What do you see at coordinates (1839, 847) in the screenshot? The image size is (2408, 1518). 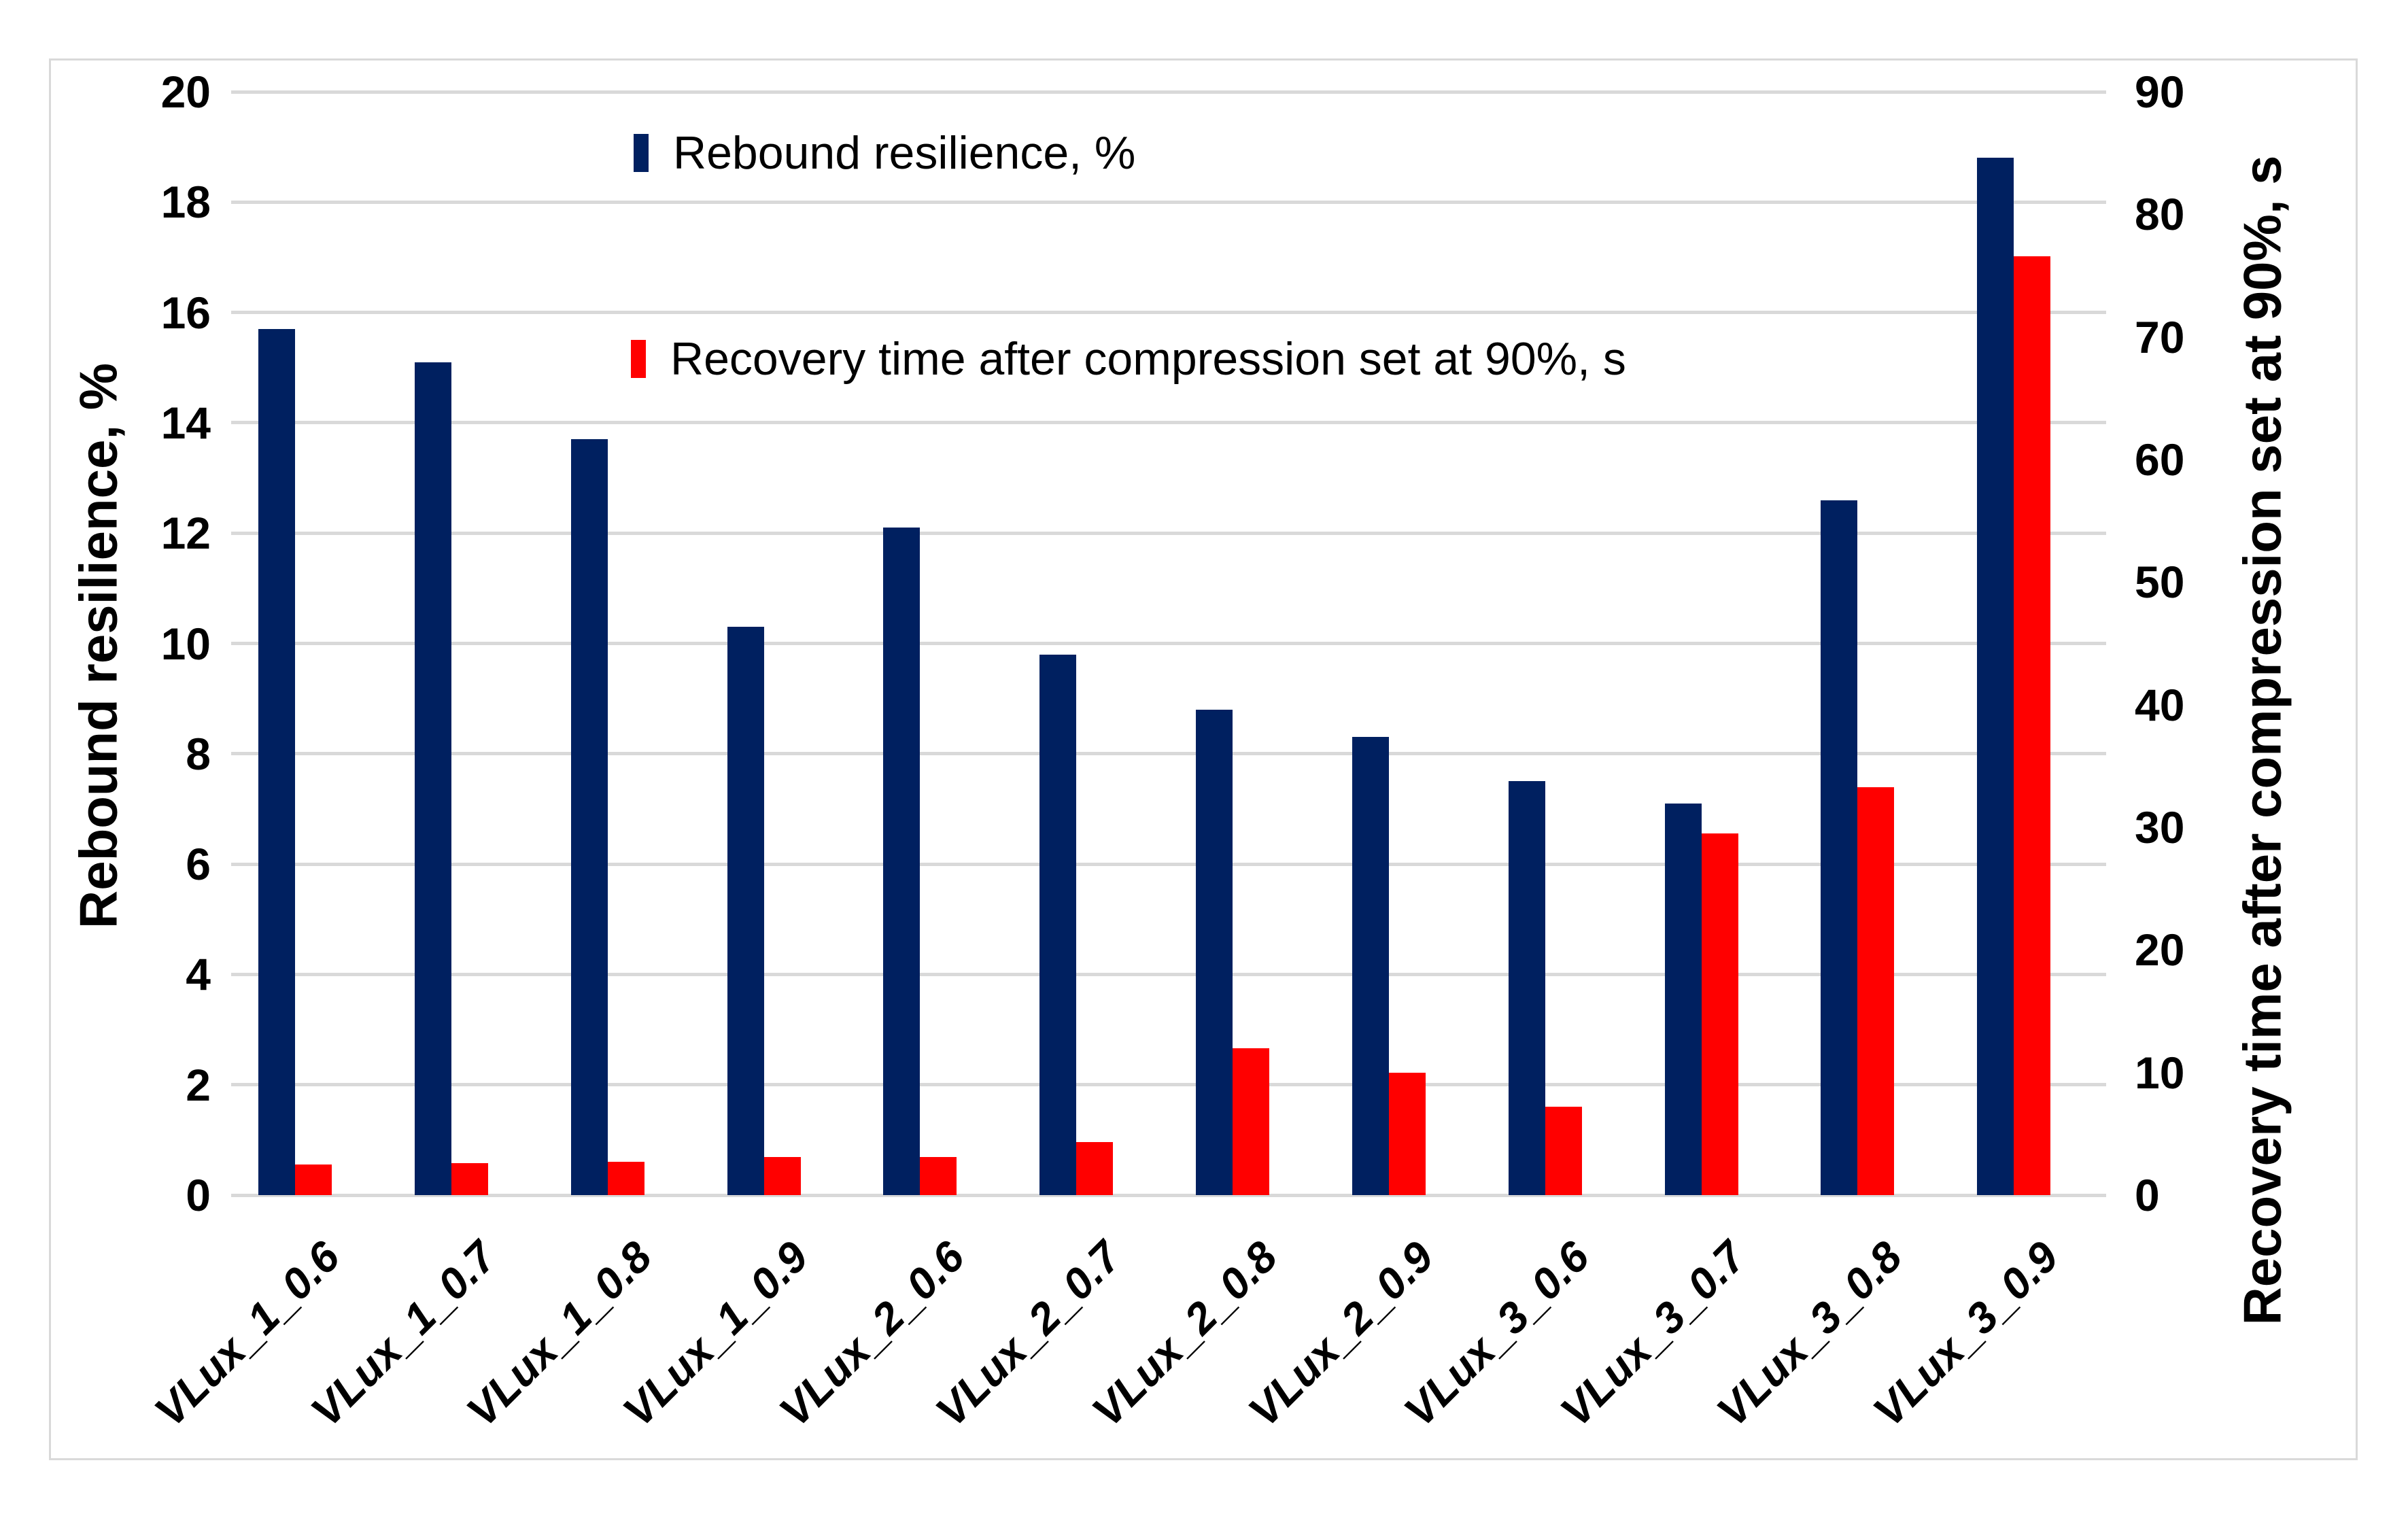 I see `bar-rebound-VLux_3_0.8` at bounding box center [1839, 847].